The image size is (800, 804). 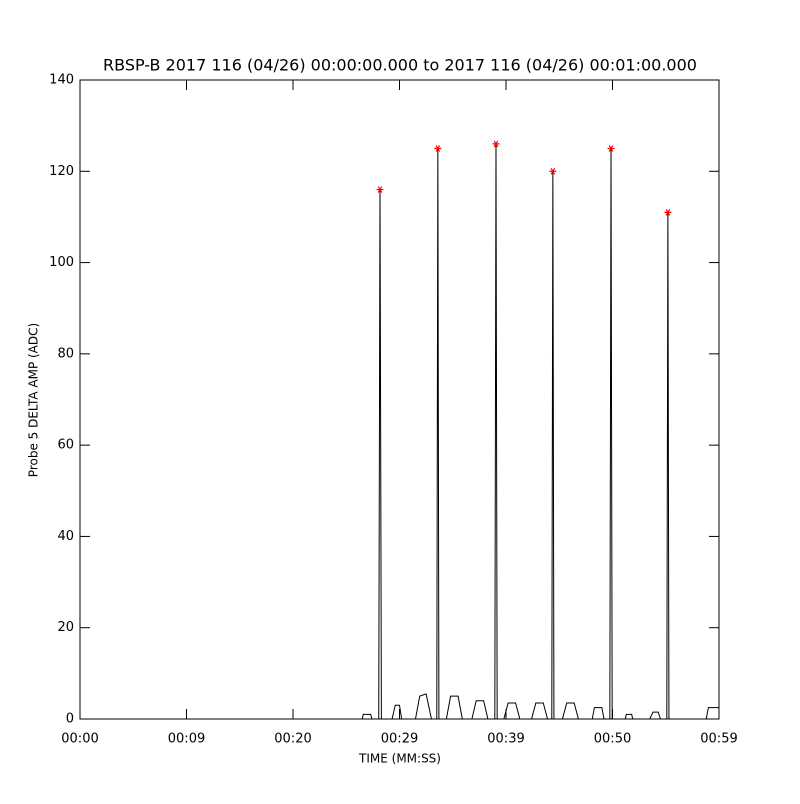 What do you see at coordinates (34, 400) in the screenshot?
I see `y-axis-label: Probe 5 DELTA AMP (ADC)` at bounding box center [34, 400].